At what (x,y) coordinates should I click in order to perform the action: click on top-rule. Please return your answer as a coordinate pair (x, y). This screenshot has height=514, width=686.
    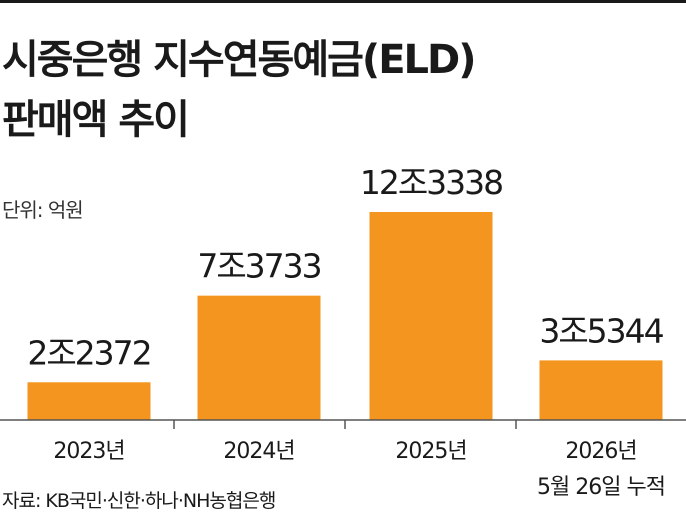
    Looking at the image, I should click on (343, 1).